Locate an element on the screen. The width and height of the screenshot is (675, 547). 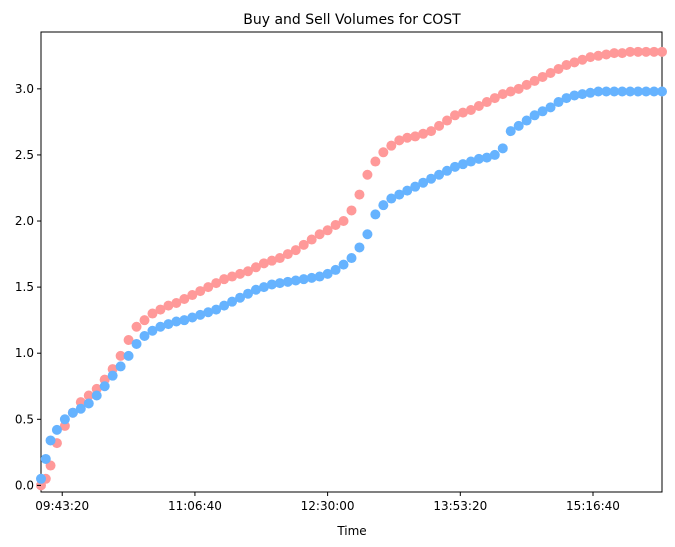
y-tick-label: 2.0 is located at coordinates (24, 221).